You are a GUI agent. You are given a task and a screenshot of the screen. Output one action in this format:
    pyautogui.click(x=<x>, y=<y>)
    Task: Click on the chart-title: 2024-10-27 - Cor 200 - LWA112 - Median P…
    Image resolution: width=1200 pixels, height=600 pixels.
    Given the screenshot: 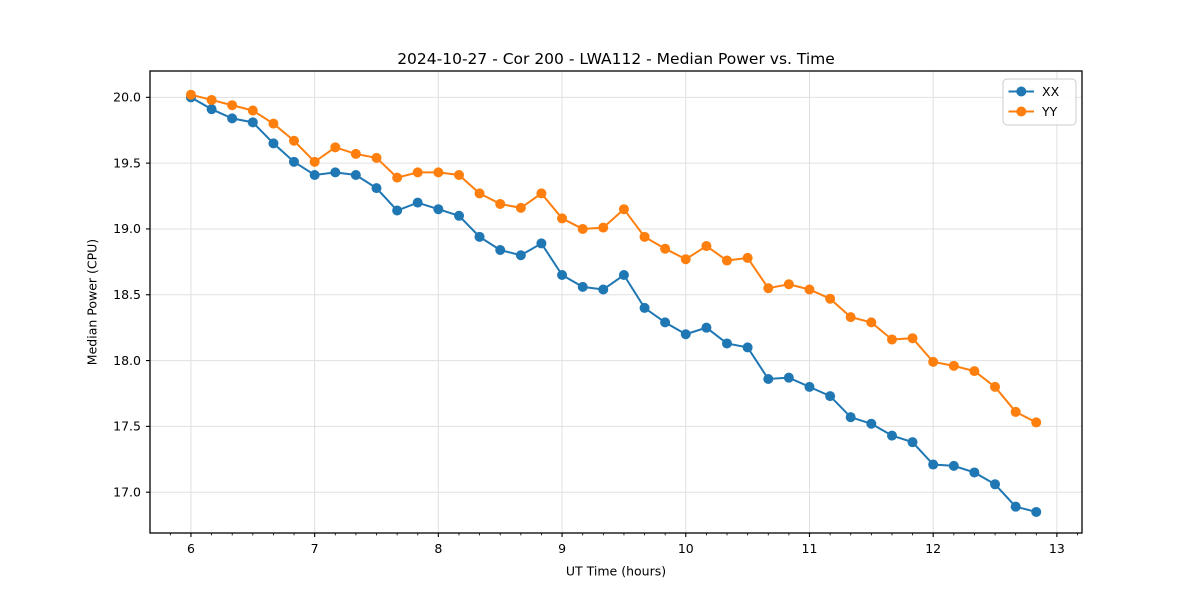 What is the action you would take?
    pyautogui.click(x=616, y=59)
    